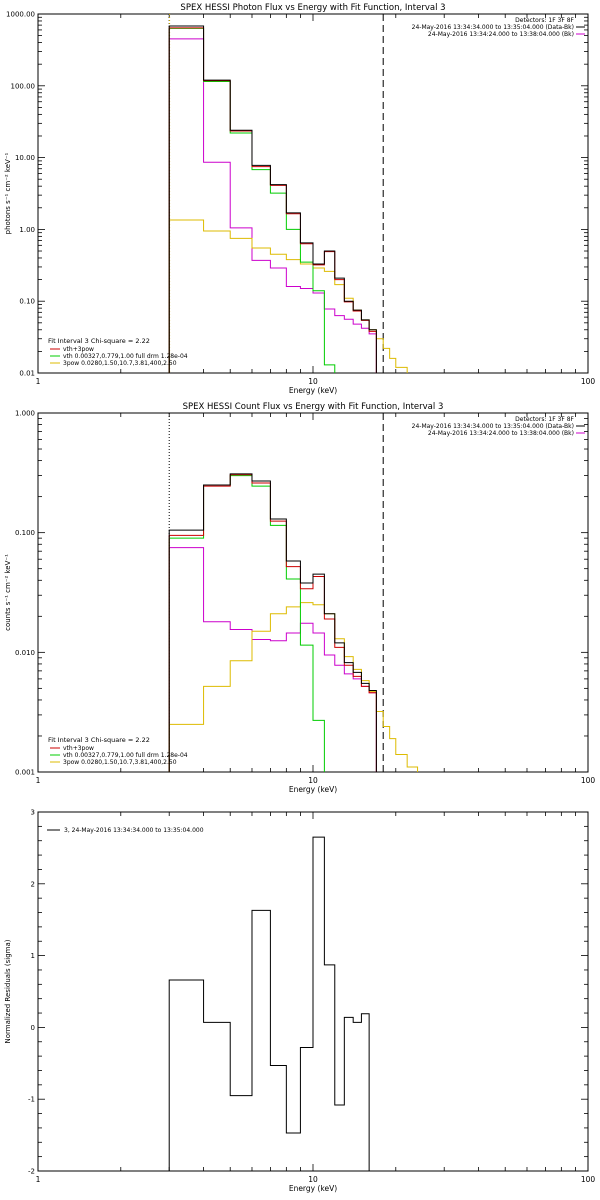 This screenshot has width=600, height=1200. Describe the element at coordinates (27, 230) in the screenshot. I see `y-tick-label: 1.00` at that location.